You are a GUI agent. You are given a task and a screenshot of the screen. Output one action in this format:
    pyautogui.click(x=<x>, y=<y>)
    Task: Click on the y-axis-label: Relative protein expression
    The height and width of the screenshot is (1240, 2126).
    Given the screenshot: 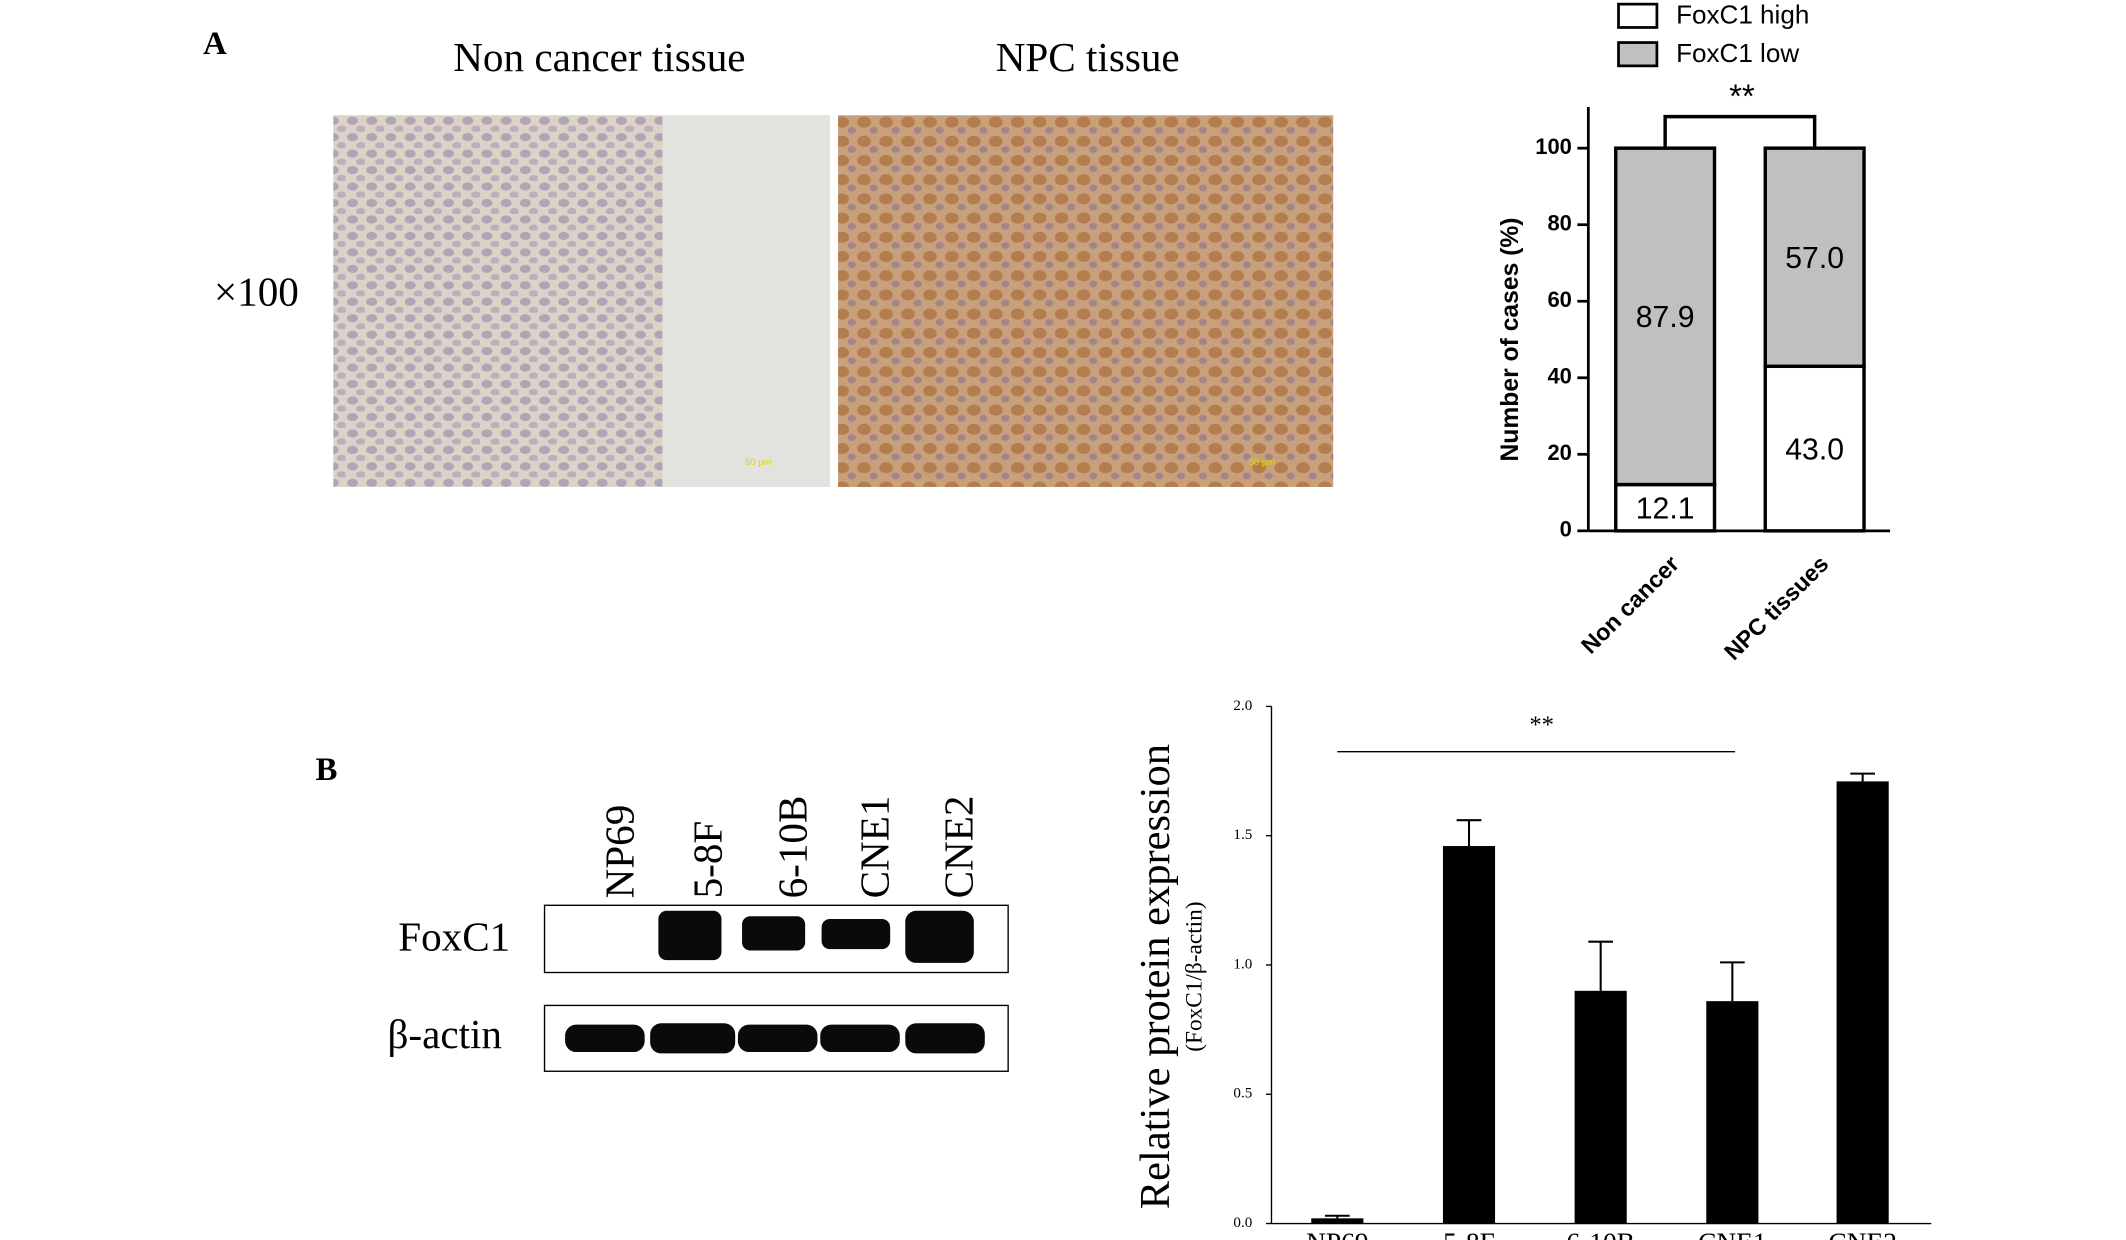 What is the action you would take?
    pyautogui.click(x=1155, y=976)
    